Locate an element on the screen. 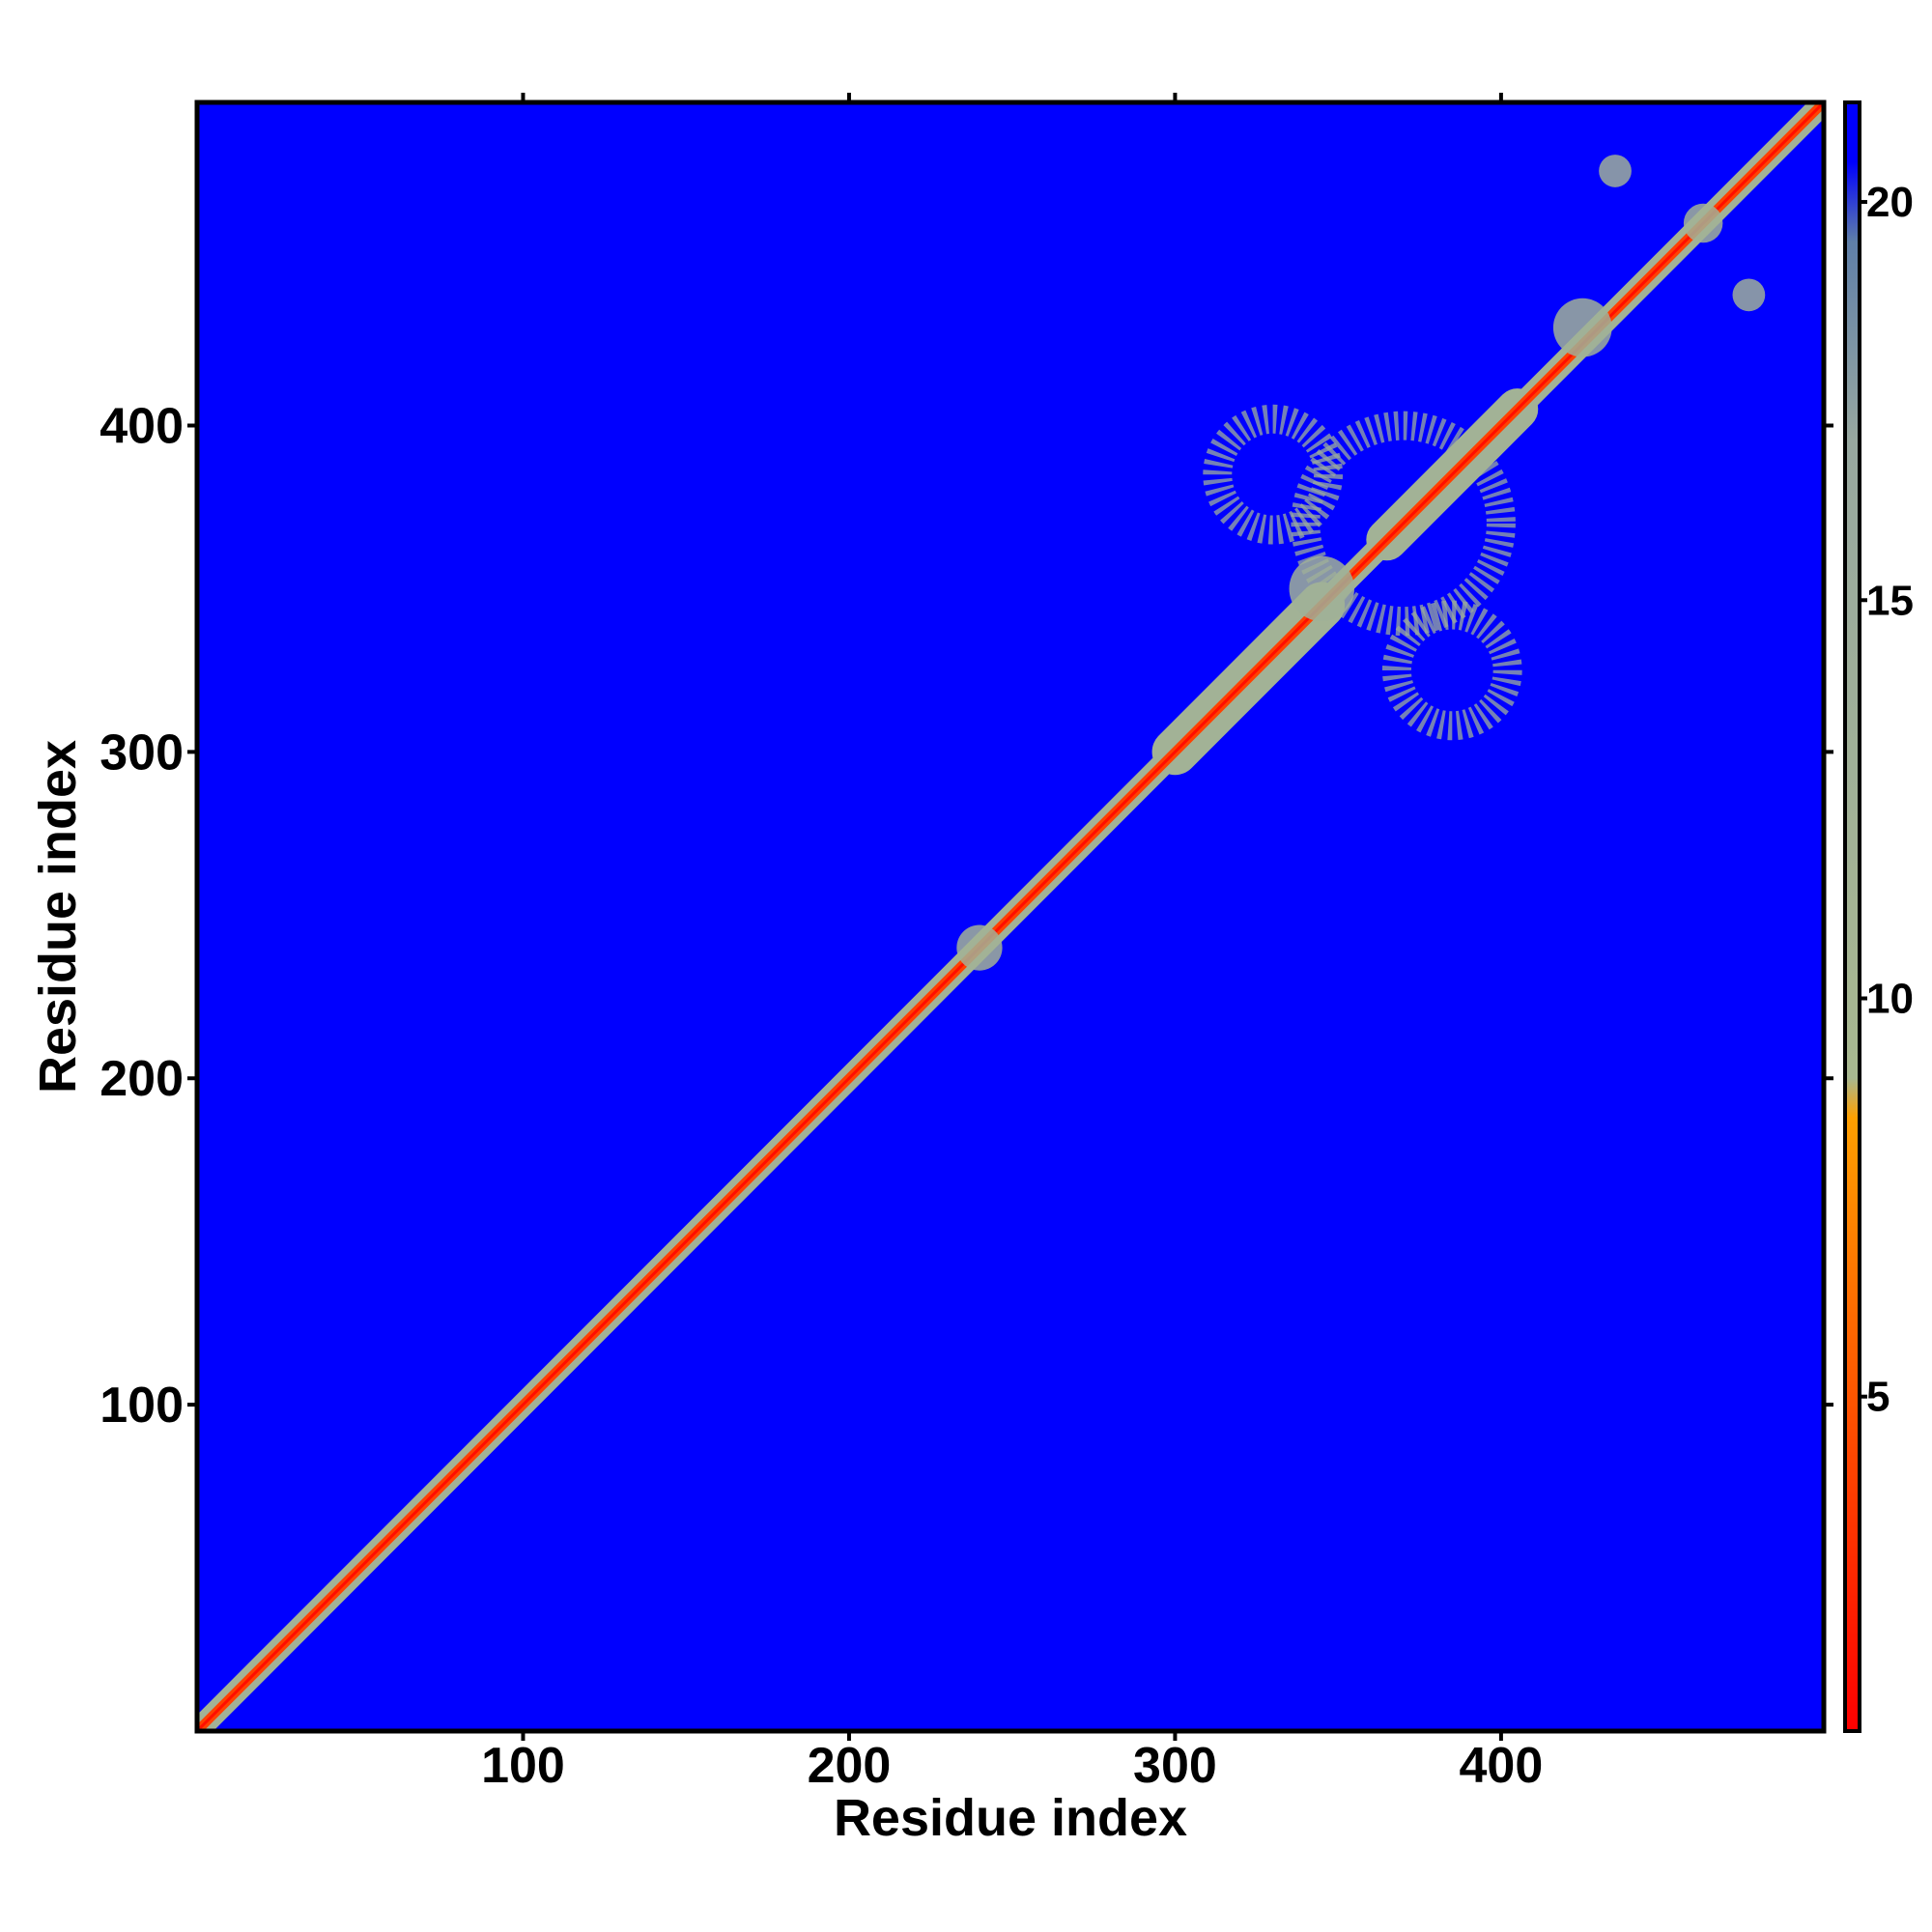 Image resolution: width=1932 pixels, height=1932 pixels. y-axis-label: Residue index is located at coordinates (58, 917).